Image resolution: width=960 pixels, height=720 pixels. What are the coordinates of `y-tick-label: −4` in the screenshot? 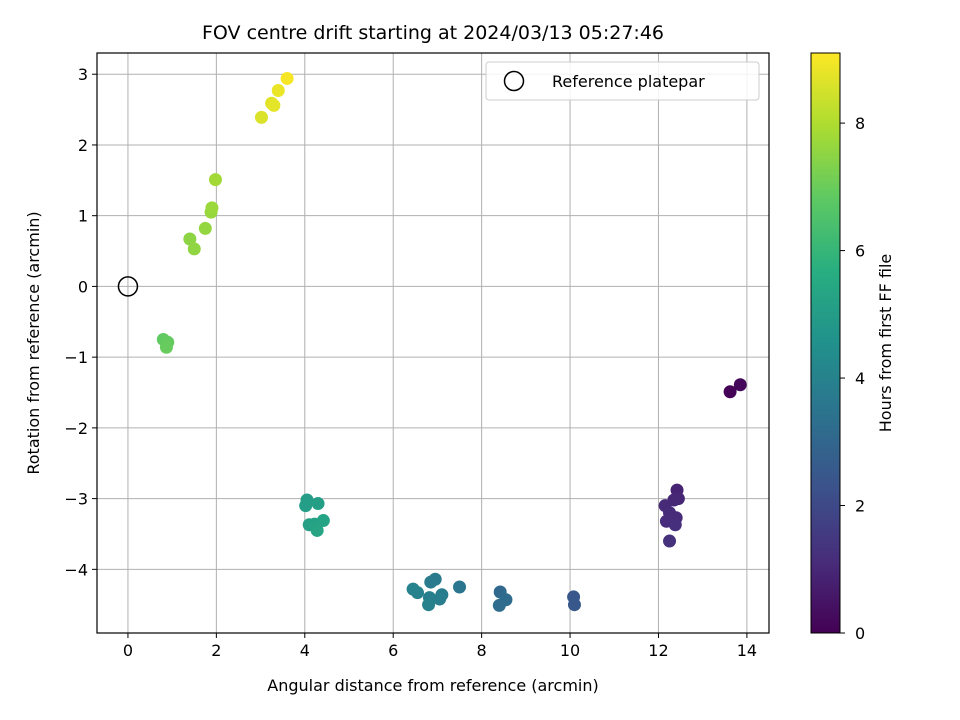 It's located at (76, 569).